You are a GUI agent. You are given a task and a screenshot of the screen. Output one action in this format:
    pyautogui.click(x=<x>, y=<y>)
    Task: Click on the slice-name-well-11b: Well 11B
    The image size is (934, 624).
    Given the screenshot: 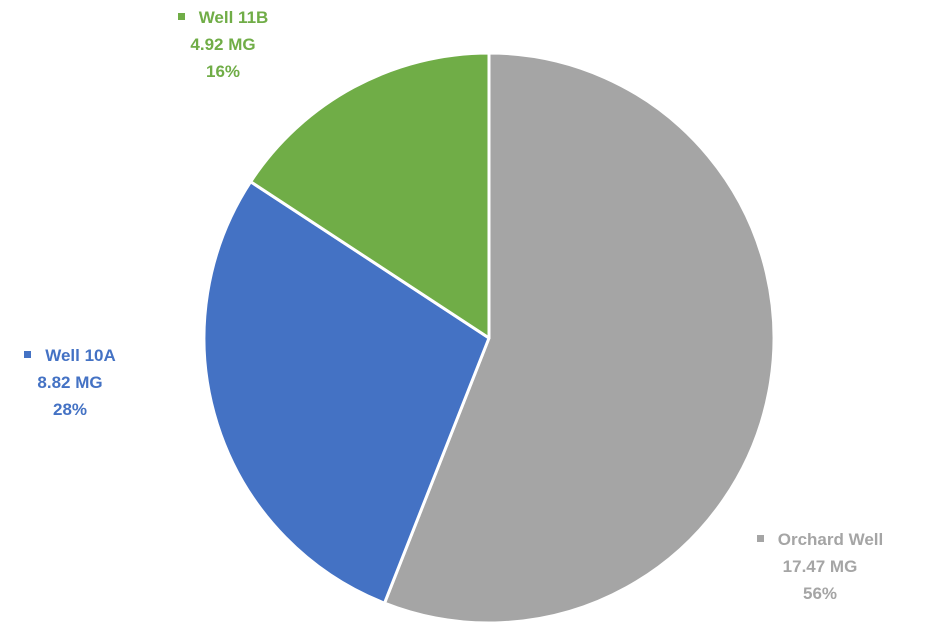 What is the action you would take?
    pyautogui.click(x=233, y=17)
    